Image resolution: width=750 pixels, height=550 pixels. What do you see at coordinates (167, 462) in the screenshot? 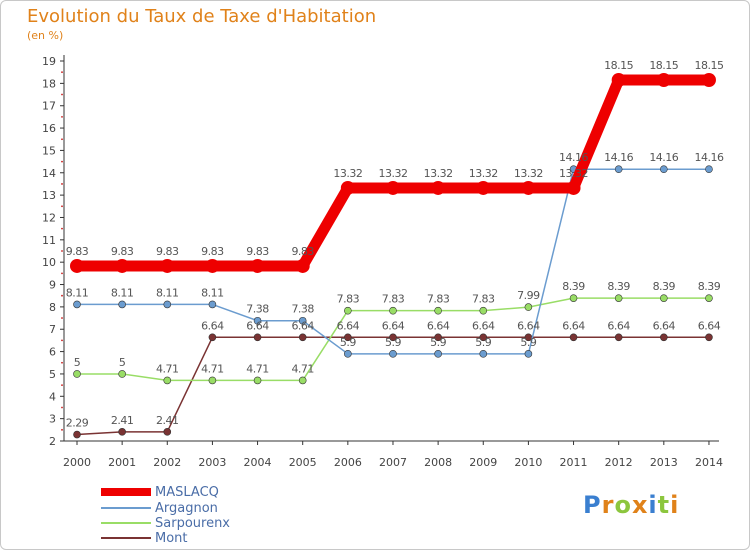
I see `x-tick-label: 2002` at bounding box center [167, 462].